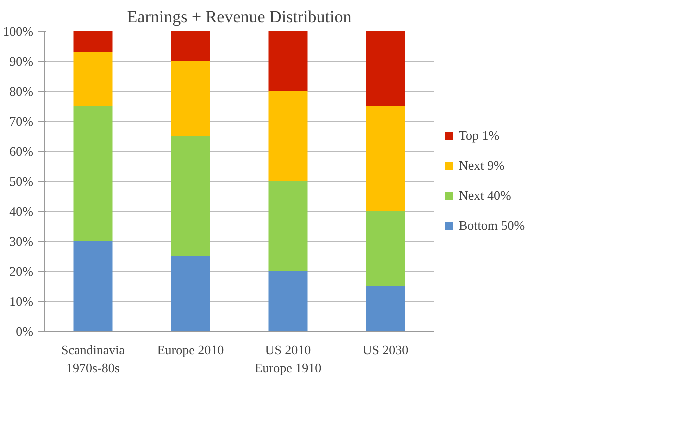 The width and height of the screenshot is (676, 430). I want to click on legend-label: Next 9%, so click(482, 166).